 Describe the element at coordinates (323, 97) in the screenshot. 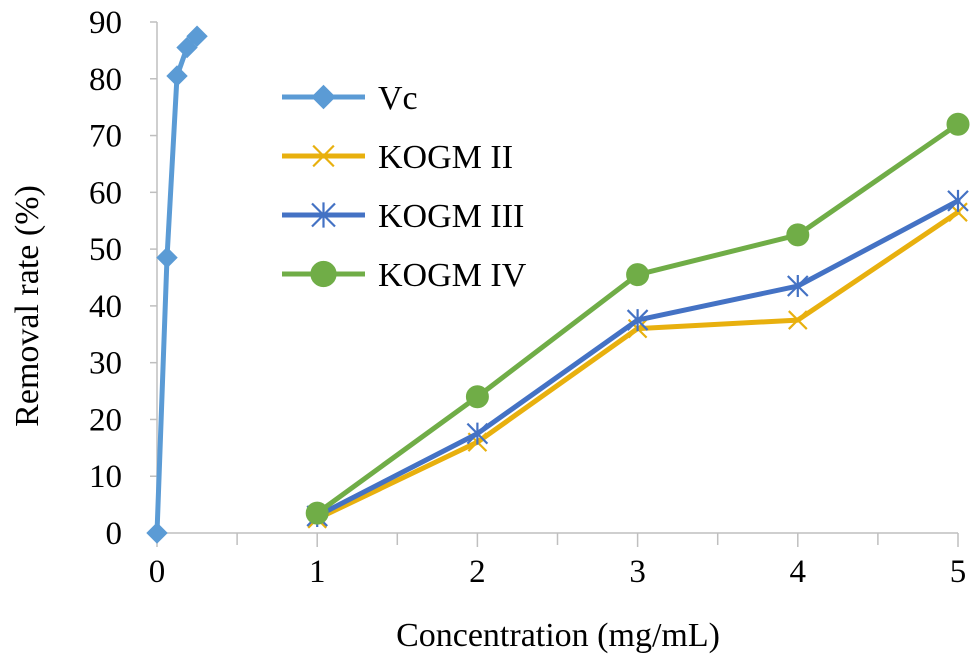

I see `legend-marker-vc` at that location.